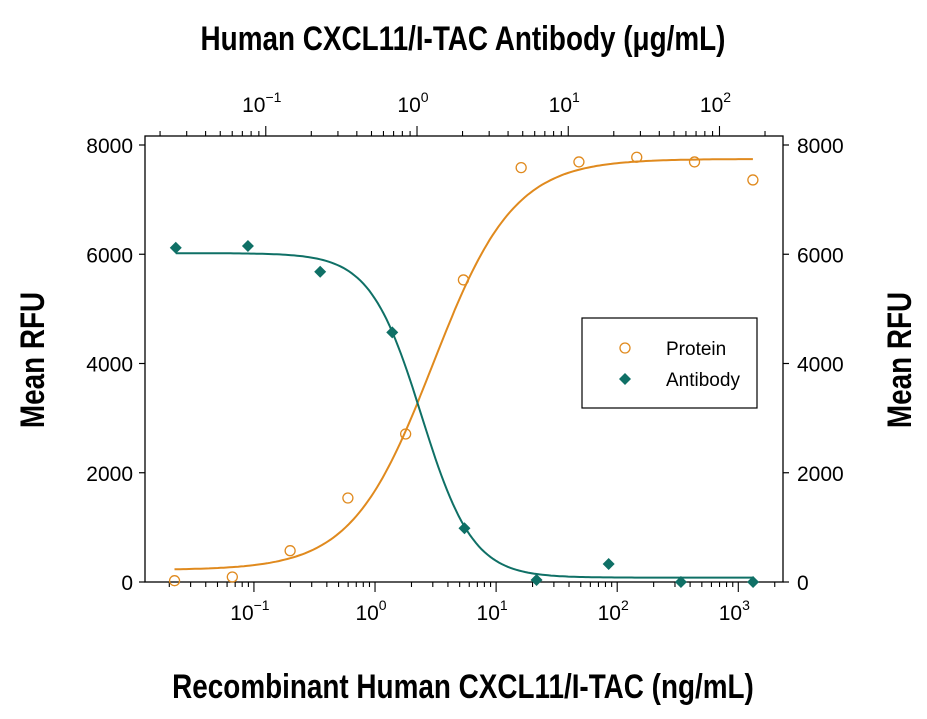  Describe the element at coordinates (820, 146) in the screenshot. I see `y-tick-label-right: 8000` at that location.